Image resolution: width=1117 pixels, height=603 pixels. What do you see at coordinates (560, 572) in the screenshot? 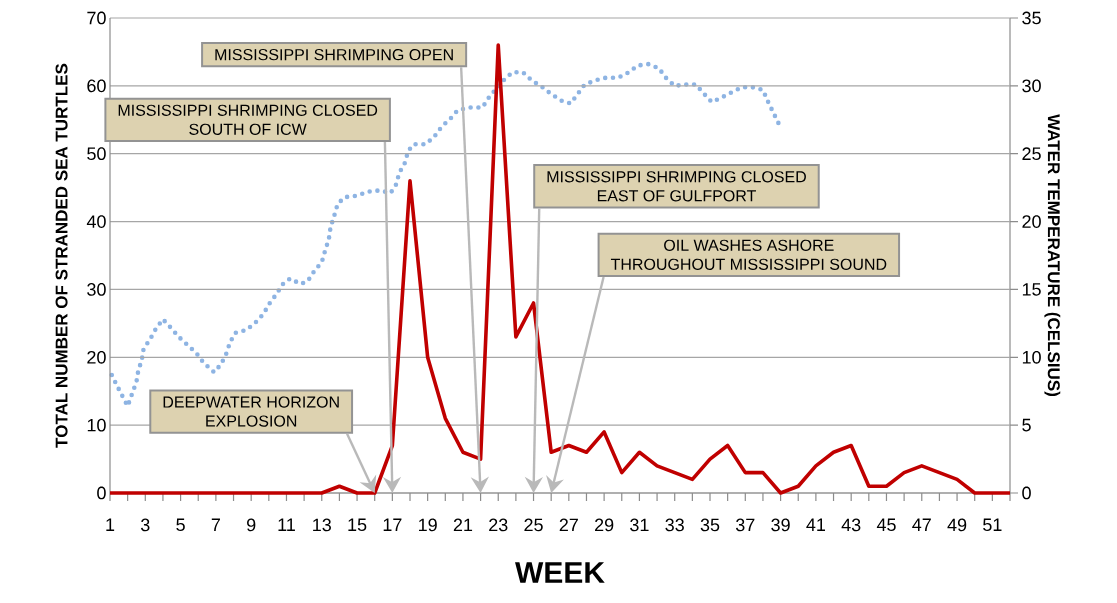
I see `x-axis-title: WEEK` at bounding box center [560, 572].